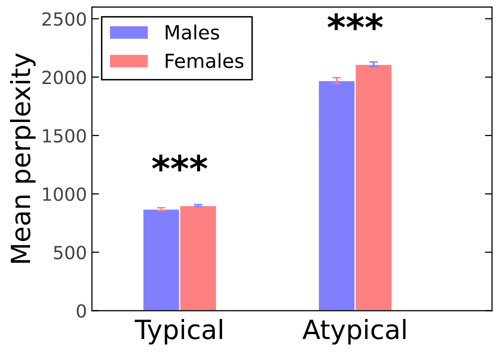 The image size is (497, 353). What do you see at coordinates (64, 194) in the screenshot?
I see `y-tick-label: 1000` at bounding box center [64, 194].